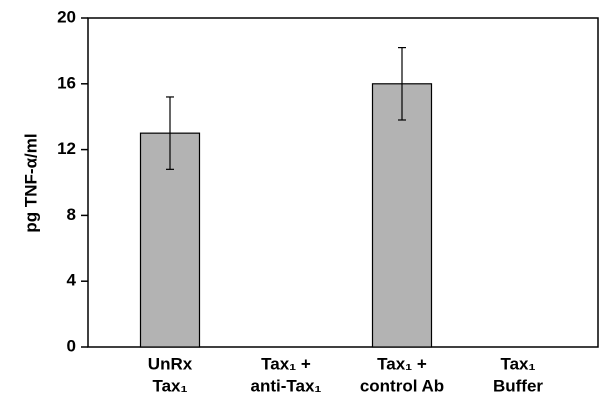 This screenshot has width=599, height=411. Describe the element at coordinates (71, 214) in the screenshot. I see `y-tick-label: 8` at that location.